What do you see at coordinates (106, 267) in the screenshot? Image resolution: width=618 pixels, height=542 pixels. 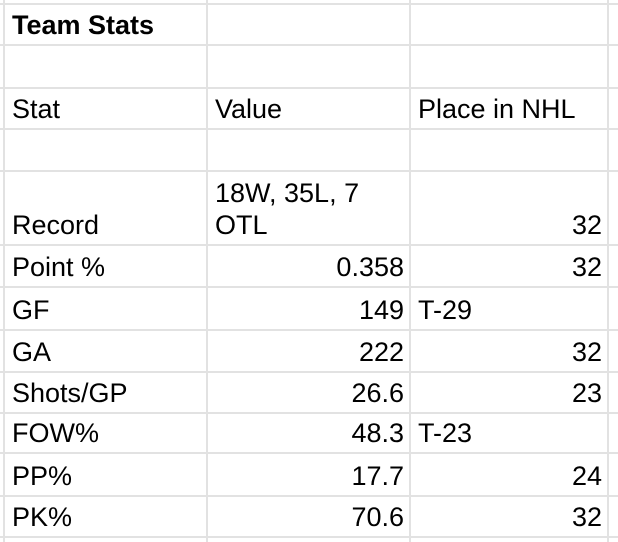 I see `cell-point-pct-stat: Point %` at bounding box center [106, 267].